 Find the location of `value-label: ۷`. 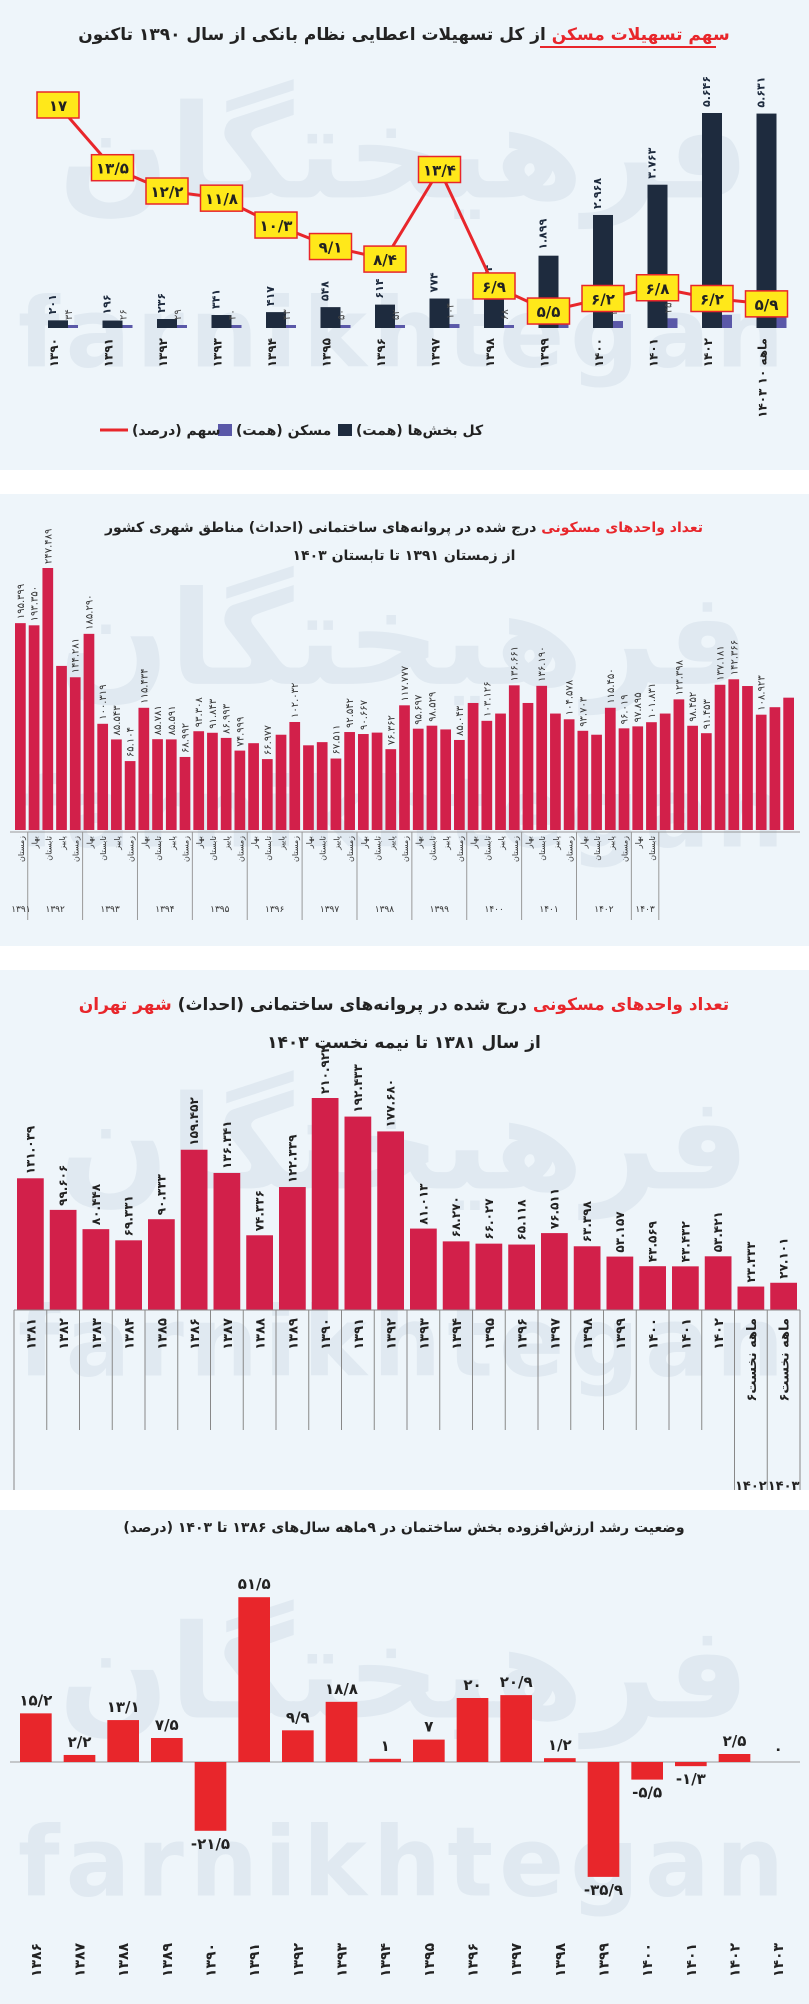

value-label: ۷ is located at coordinates (428, 1727).